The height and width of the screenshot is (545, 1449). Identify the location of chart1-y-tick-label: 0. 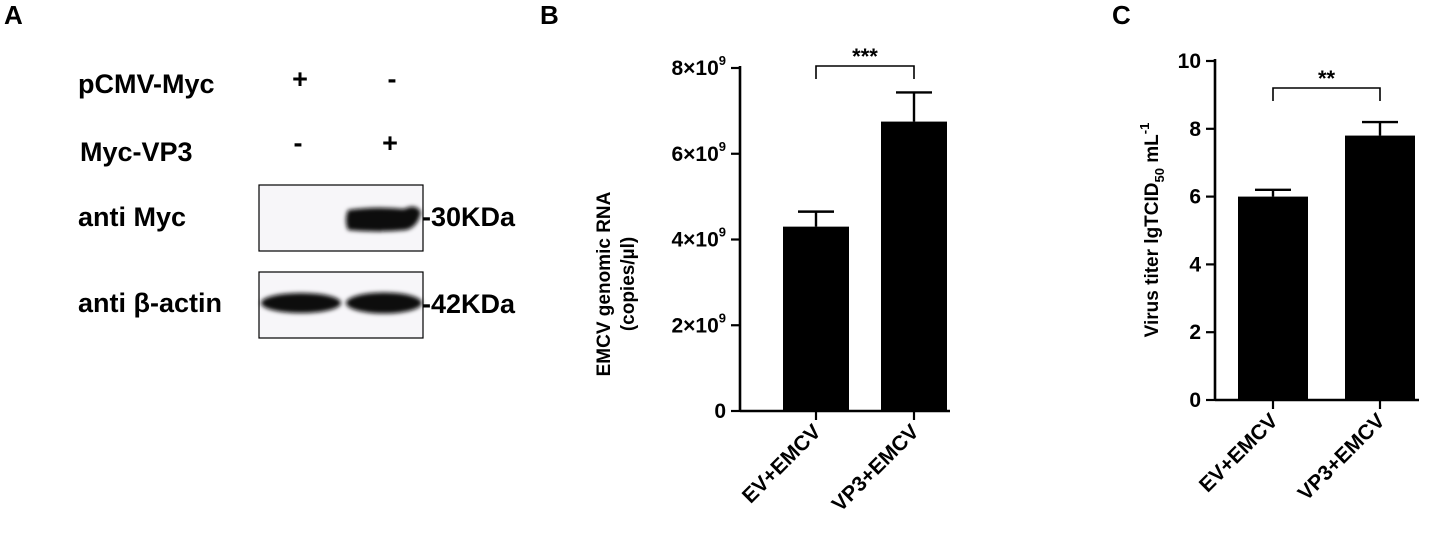
(1195, 400).